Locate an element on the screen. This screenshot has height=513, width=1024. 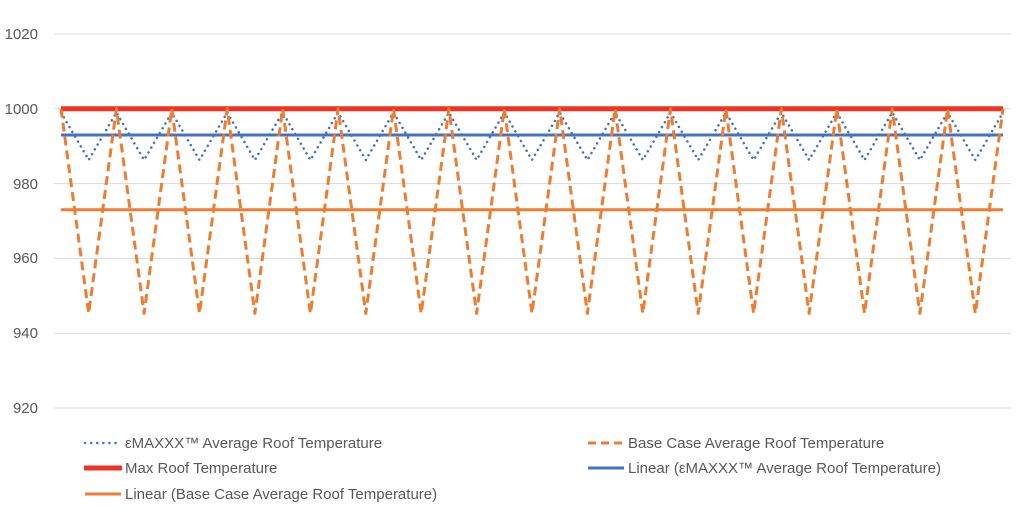
y-tick-960: 960 is located at coordinates (25, 258).